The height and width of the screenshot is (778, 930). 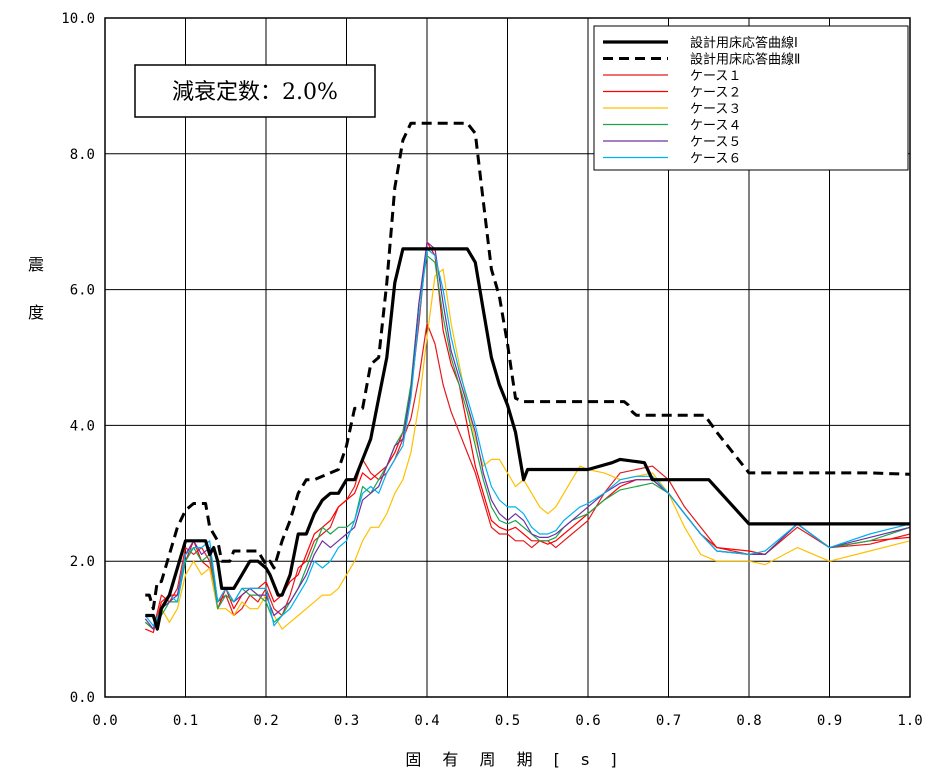 I want to click on x-tick-label: 1.0, so click(x=909, y=721).